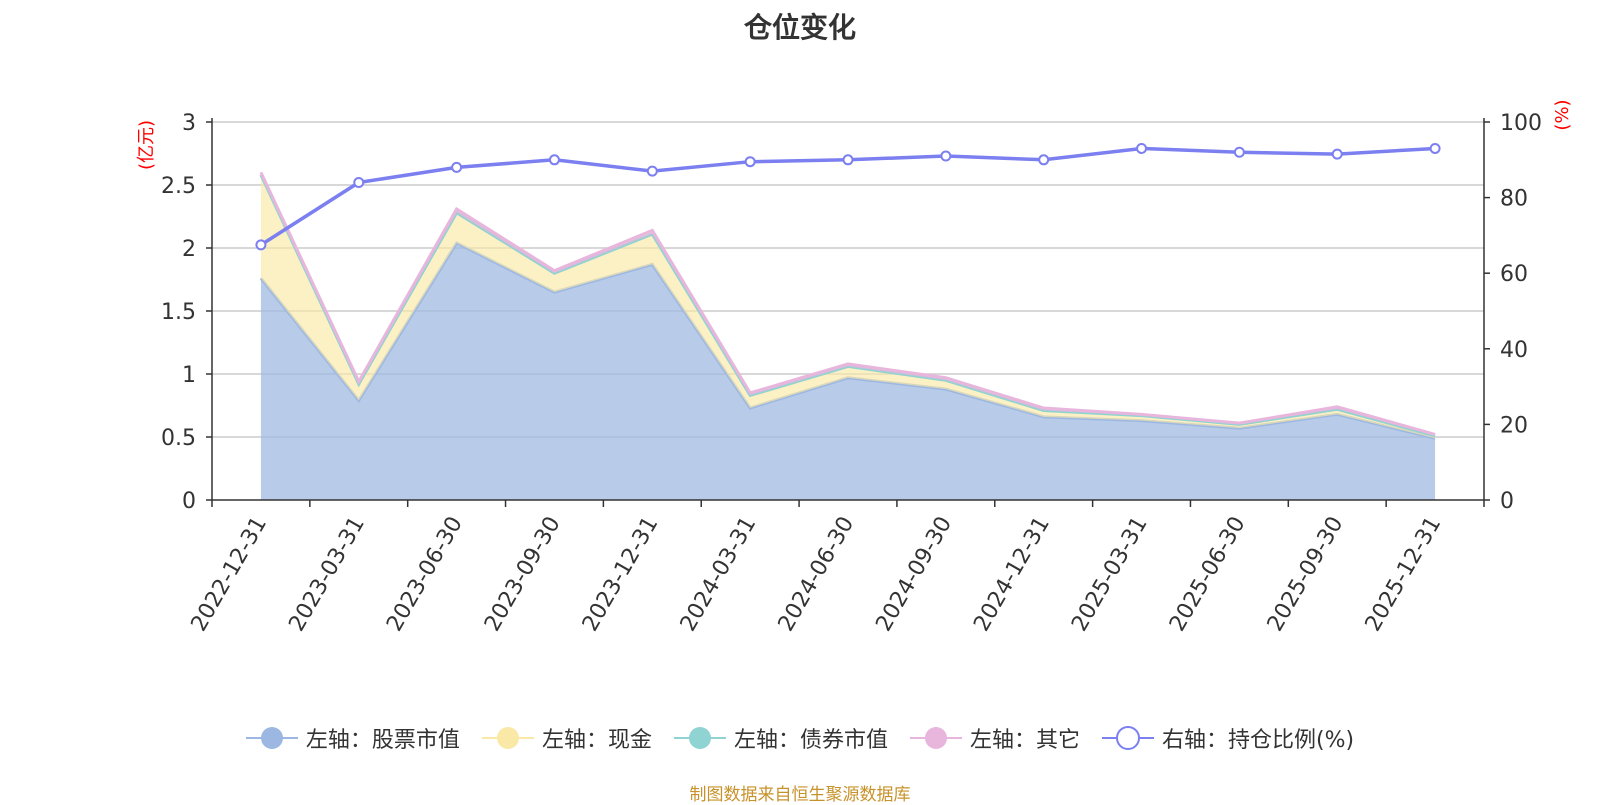 The image size is (1600, 805). I want to click on left-axis-tick-label: 0.5, so click(178, 438).